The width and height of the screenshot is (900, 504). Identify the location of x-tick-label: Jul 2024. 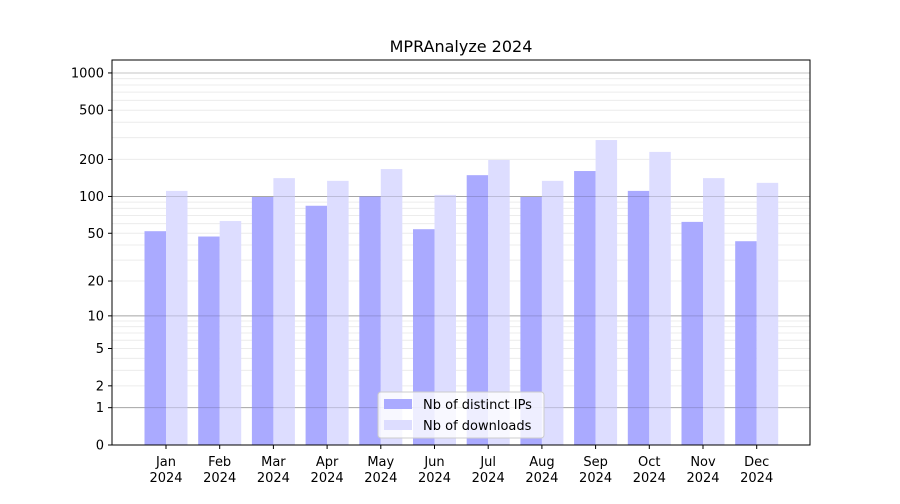
(488, 470).